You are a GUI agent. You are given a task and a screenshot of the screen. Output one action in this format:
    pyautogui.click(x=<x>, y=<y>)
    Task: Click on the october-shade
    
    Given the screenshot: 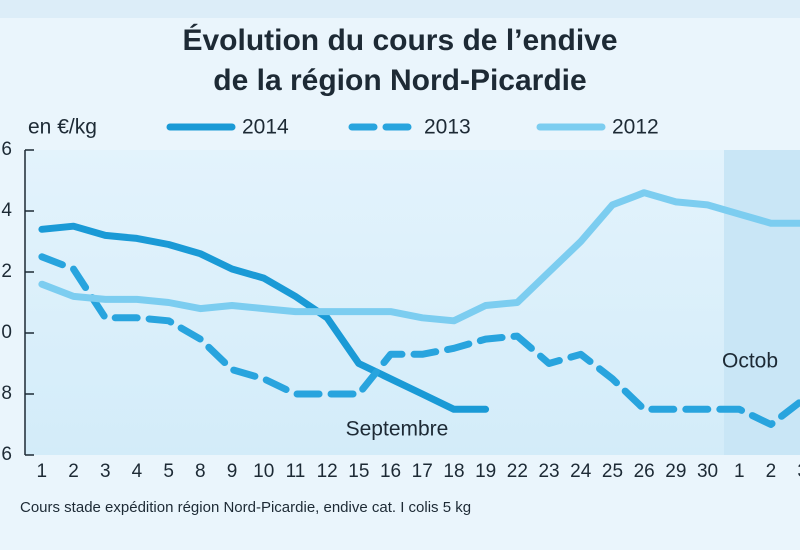 What is the action you would take?
    pyautogui.click(x=762, y=302)
    